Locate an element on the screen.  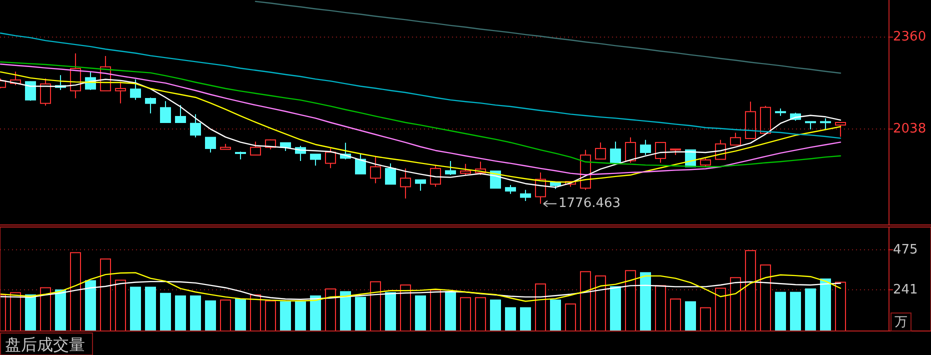
y-tick-label: 2038 is located at coordinates (909, 129).